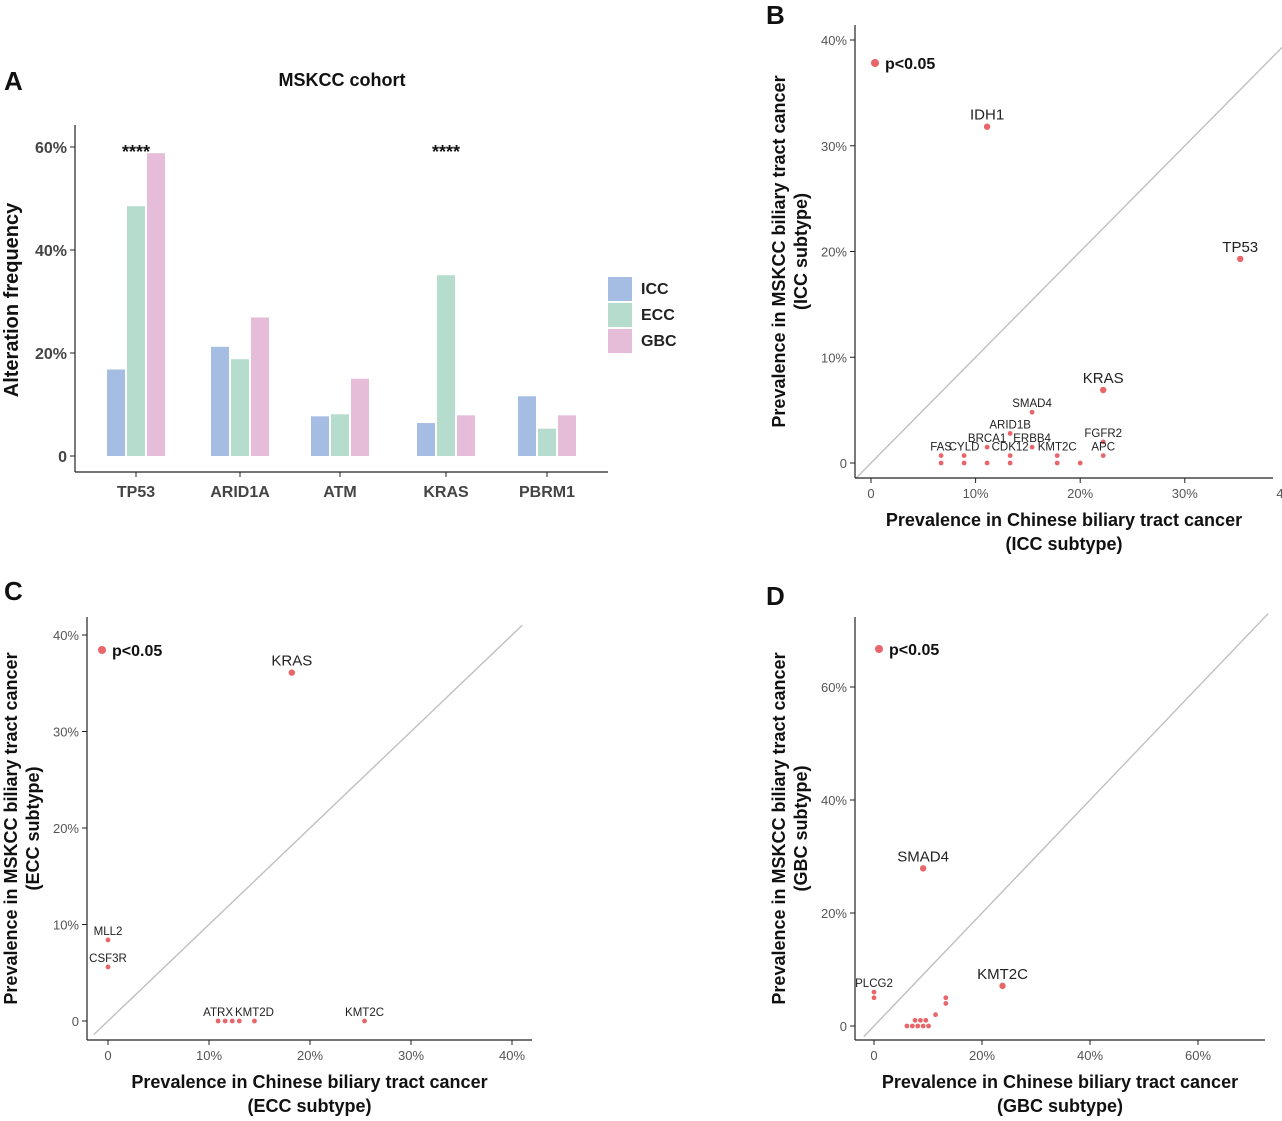 The height and width of the screenshot is (1121, 1282). What do you see at coordinates (1198, 1055) in the screenshot?
I see `chart-d-x-tick-label: 60%` at bounding box center [1198, 1055].